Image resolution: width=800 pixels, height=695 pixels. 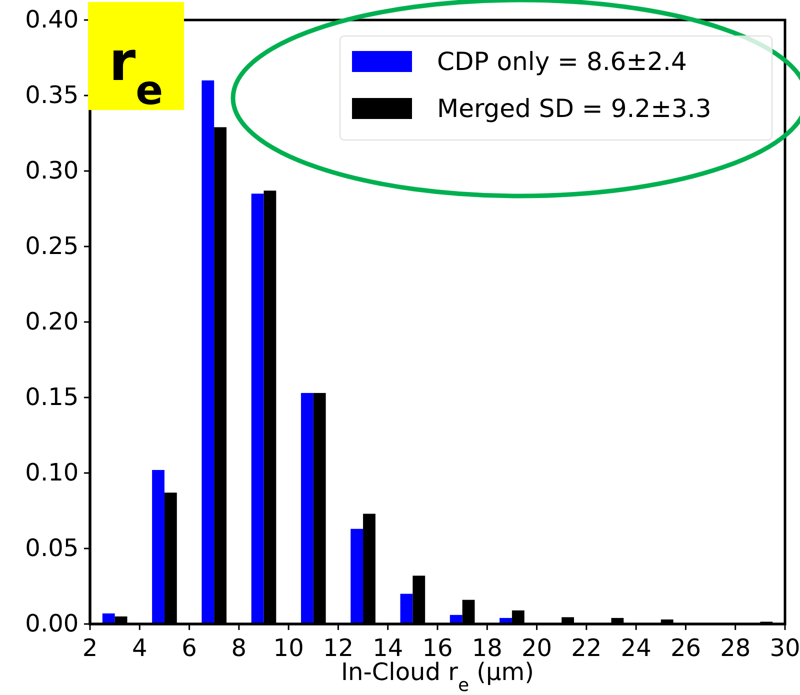 I want to click on y-tick-label: 0.05, so click(x=52, y=548).